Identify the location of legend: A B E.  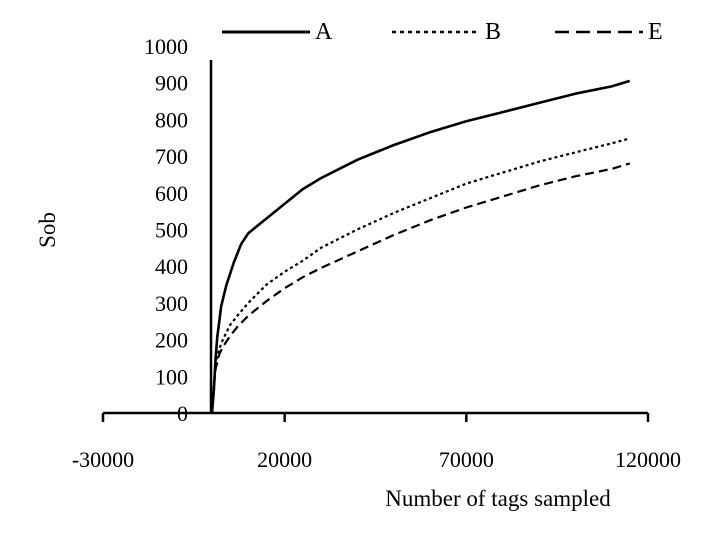
(442, 32).